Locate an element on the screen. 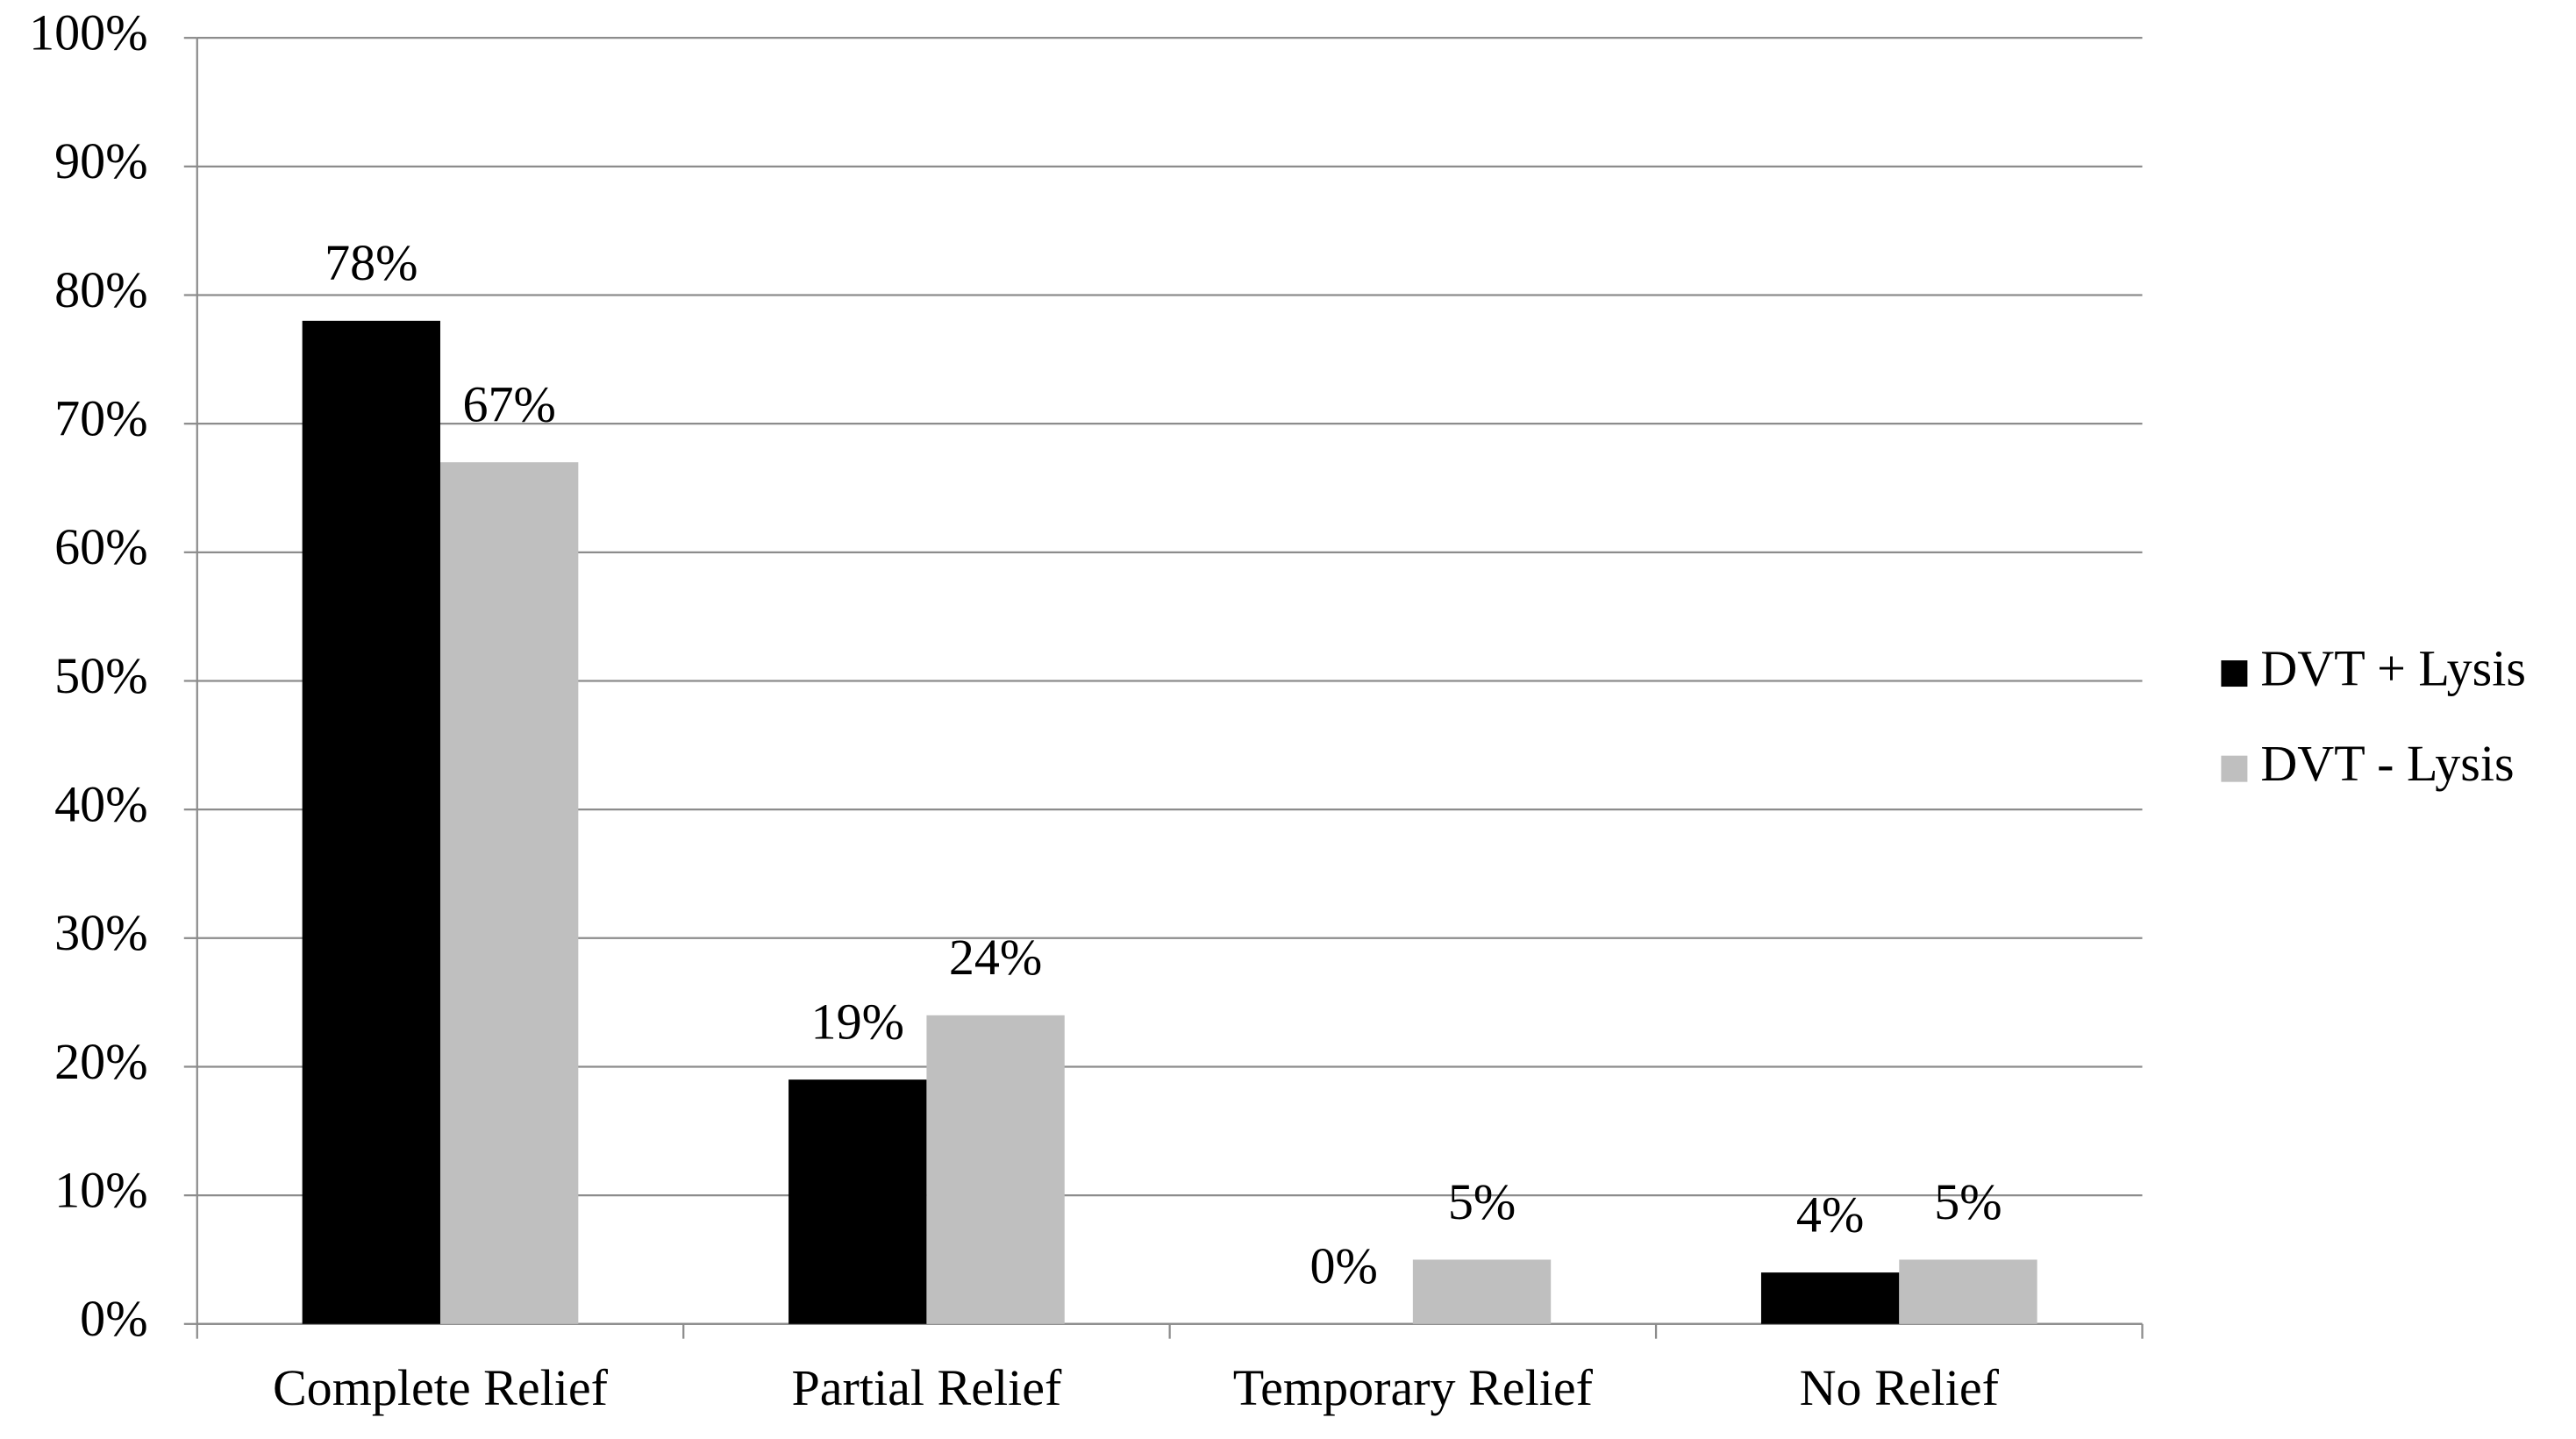 The height and width of the screenshot is (1439, 2576). legend-label: DVT + Lysis is located at coordinates (2393, 667).